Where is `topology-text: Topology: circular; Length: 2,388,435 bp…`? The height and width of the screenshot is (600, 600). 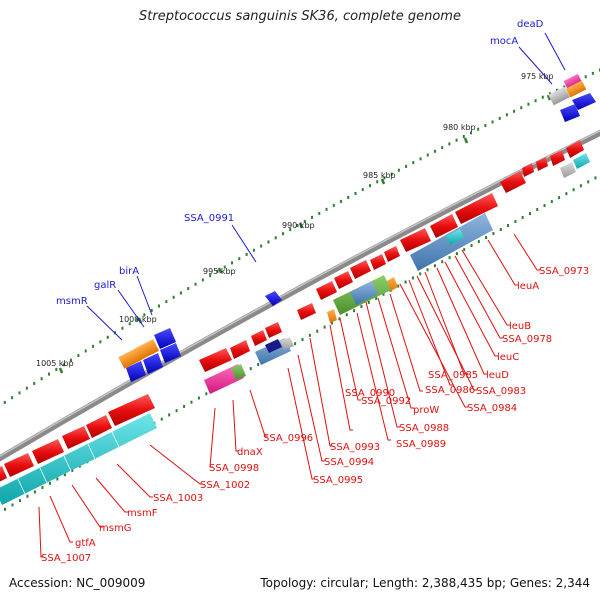 topology-text: Topology: circular; Length: 2,388,435 bp… is located at coordinates (425, 583).